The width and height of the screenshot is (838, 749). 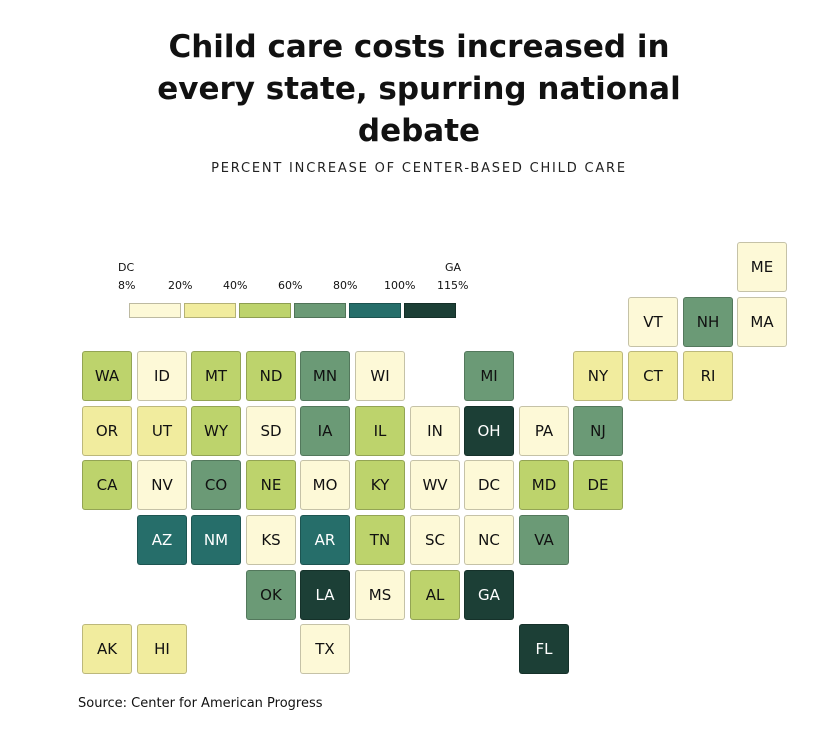 I want to click on state-tile-sd: SD, so click(x=271, y=431).